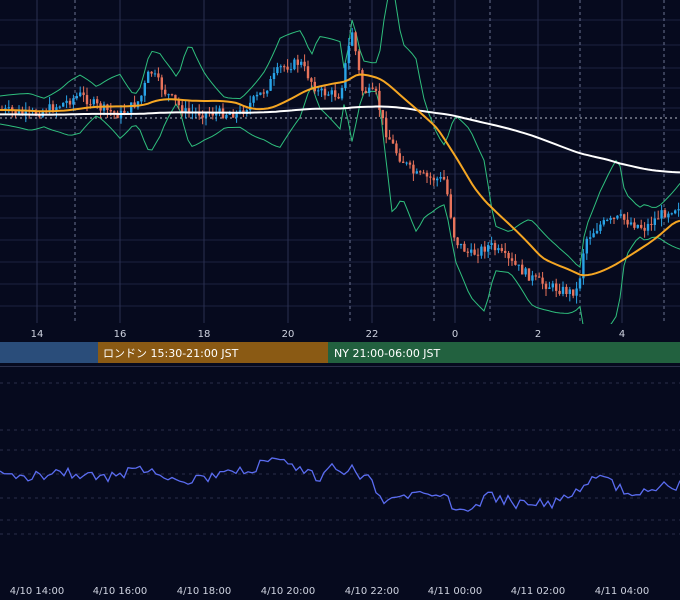 This screenshot has height=600, width=680. Describe the element at coordinates (340, 366) in the screenshot. I see `pane-divider` at that location.